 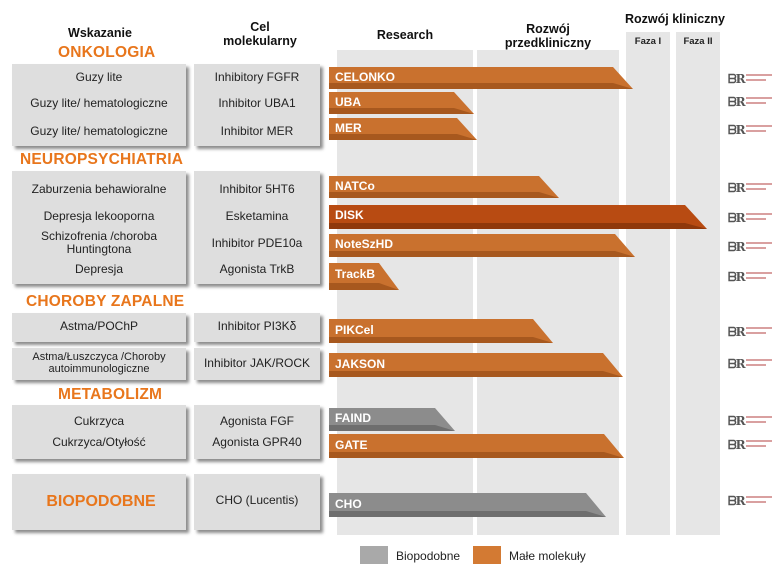 I want to click on target-cell: Esketamina, so click(x=257, y=216).